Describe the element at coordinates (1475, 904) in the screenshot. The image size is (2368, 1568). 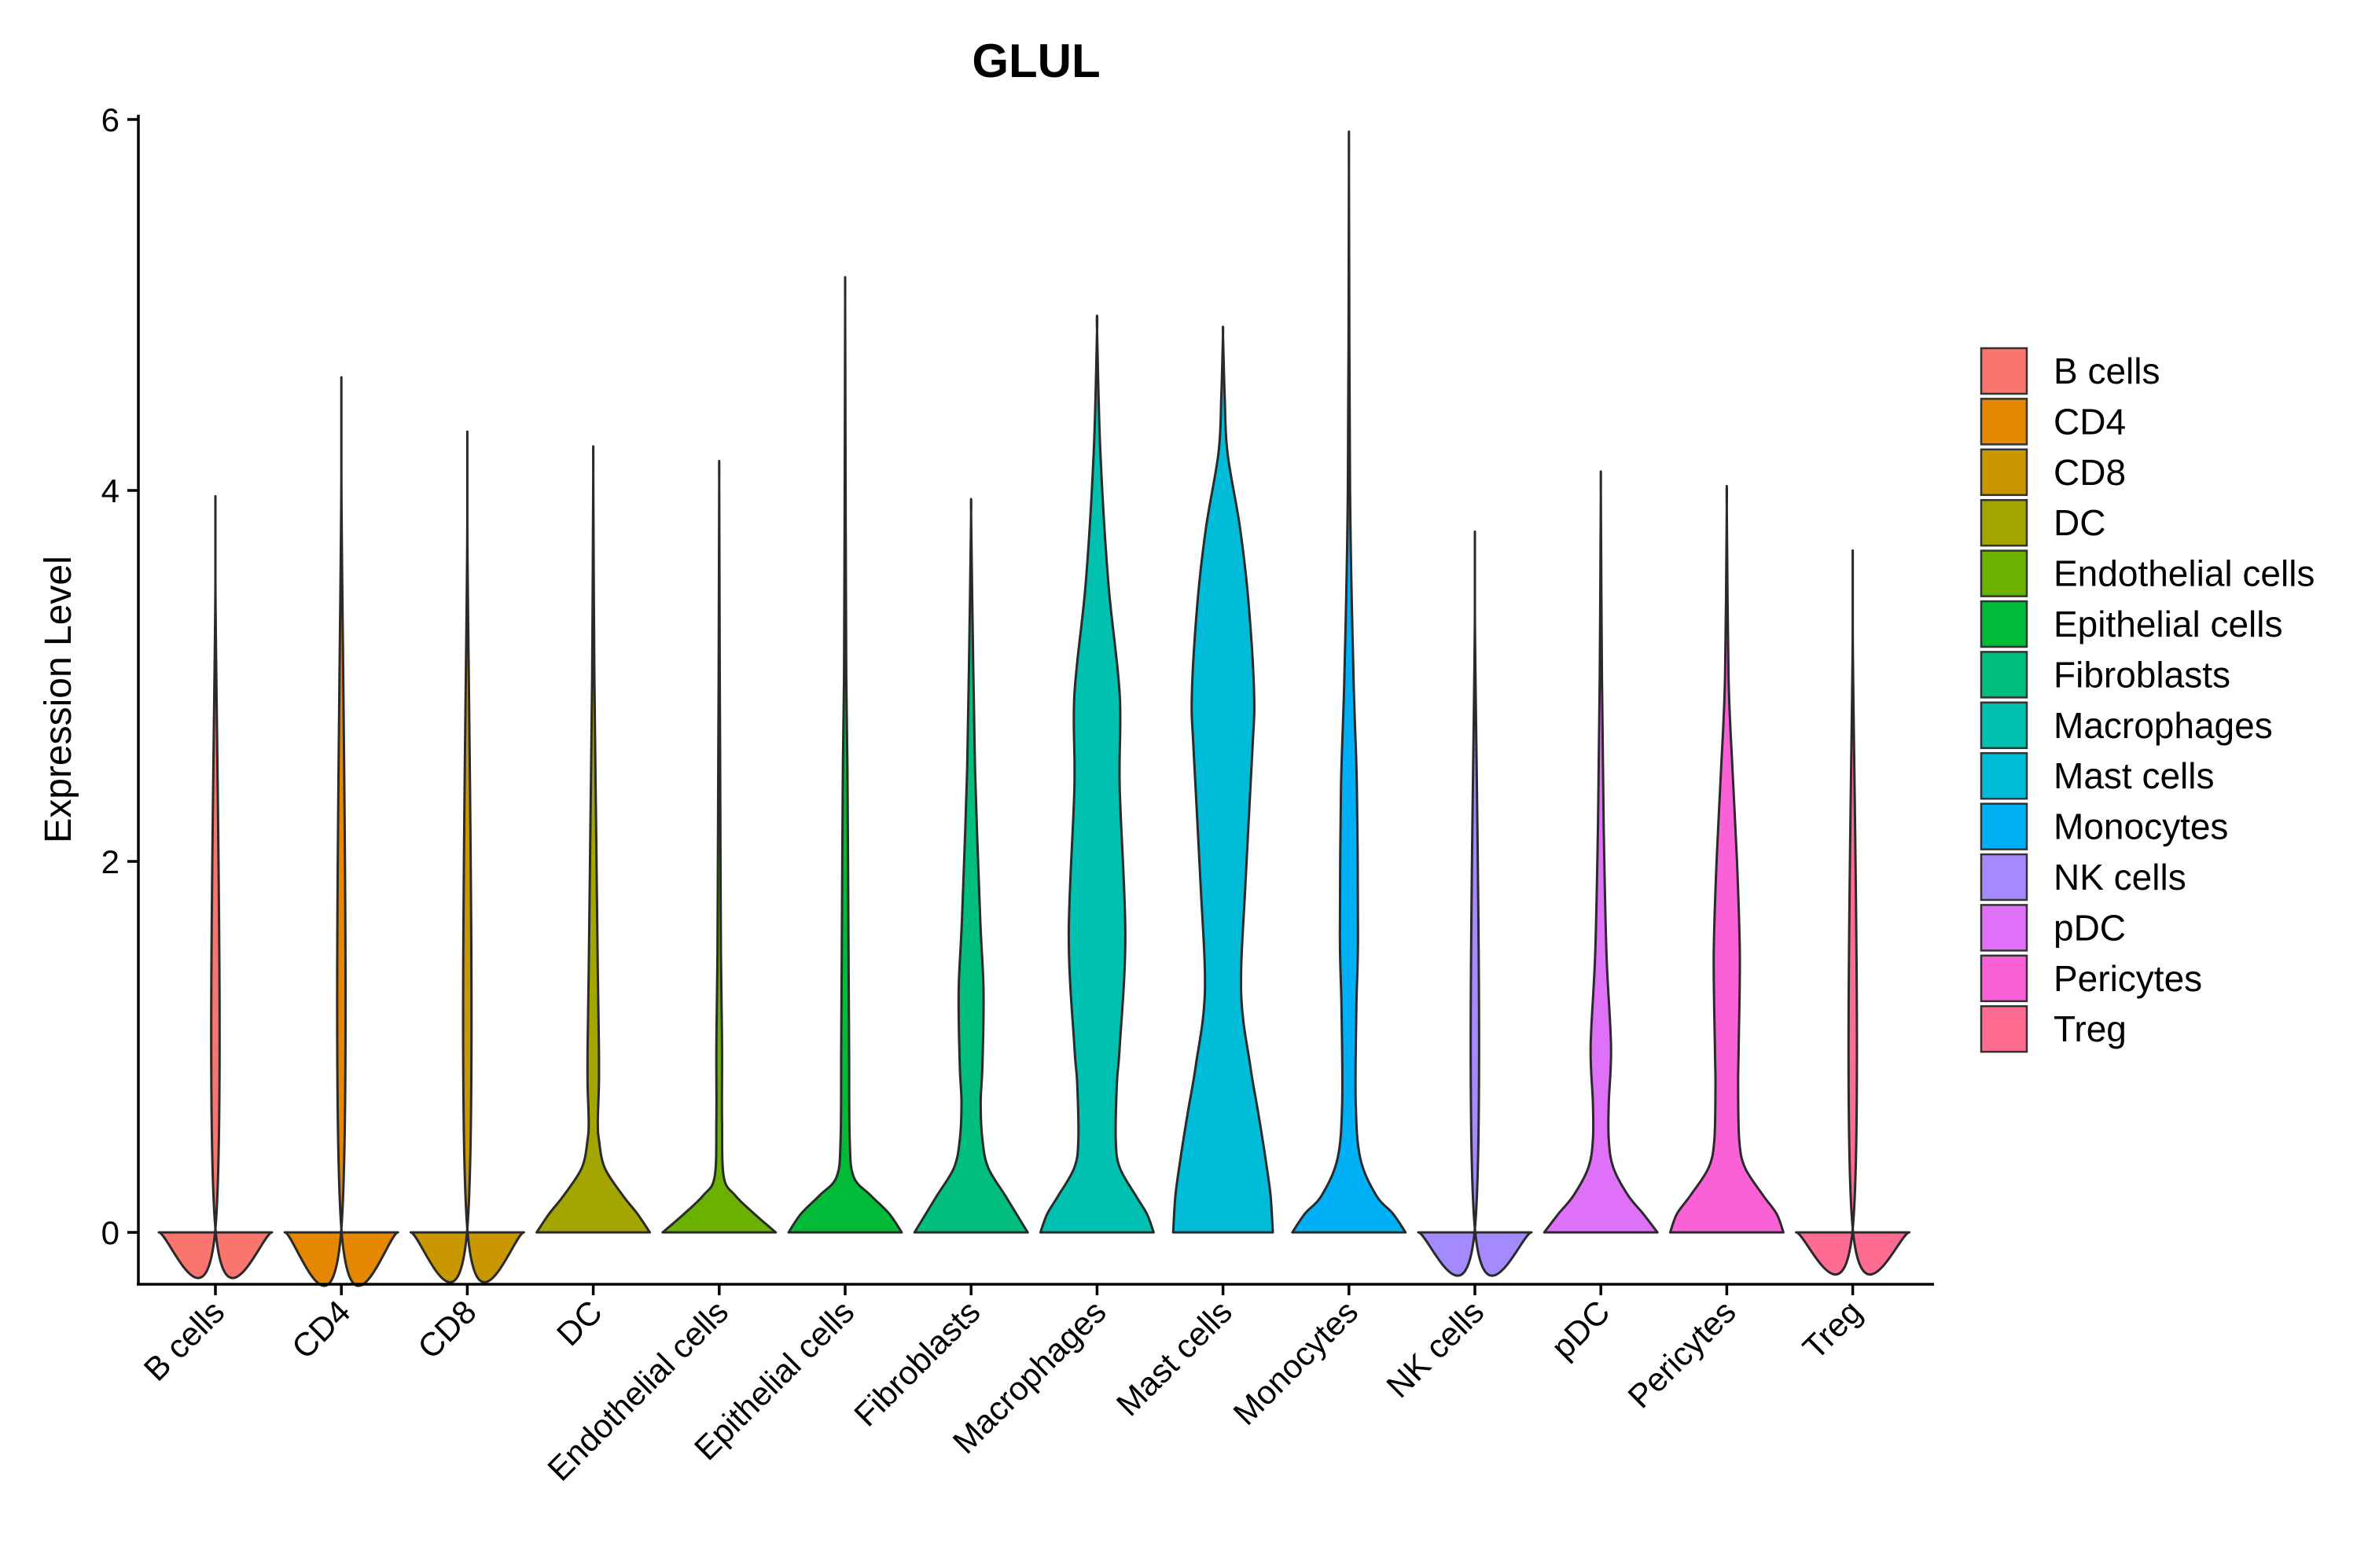
I see `violin-nk-cells` at that location.